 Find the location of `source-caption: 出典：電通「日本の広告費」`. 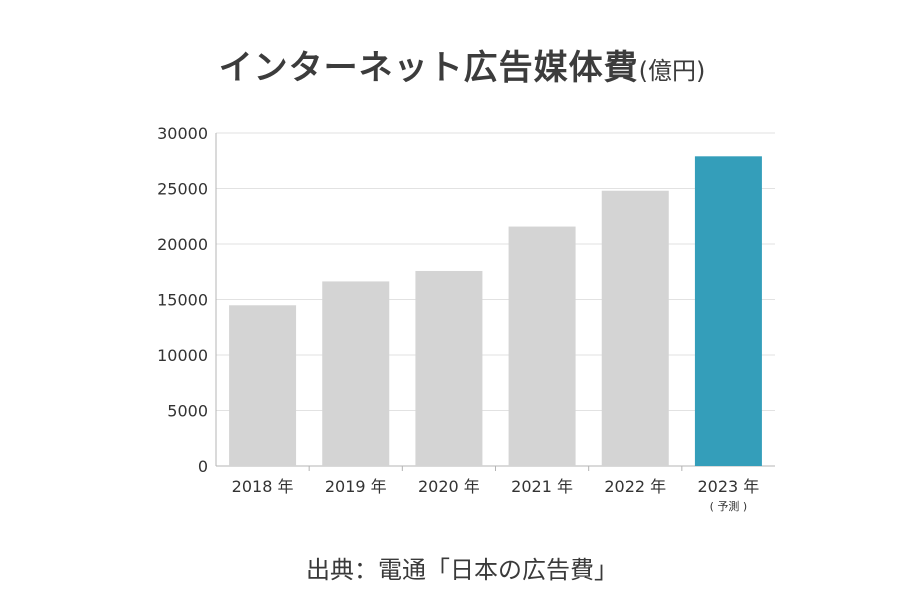

source-caption: 出典：電通「日本の広告費」 is located at coordinates (462, 570).